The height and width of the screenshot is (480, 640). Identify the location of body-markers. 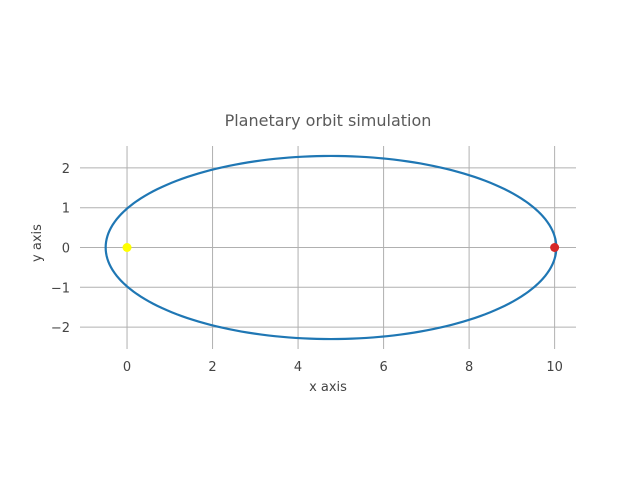
(341, 247).